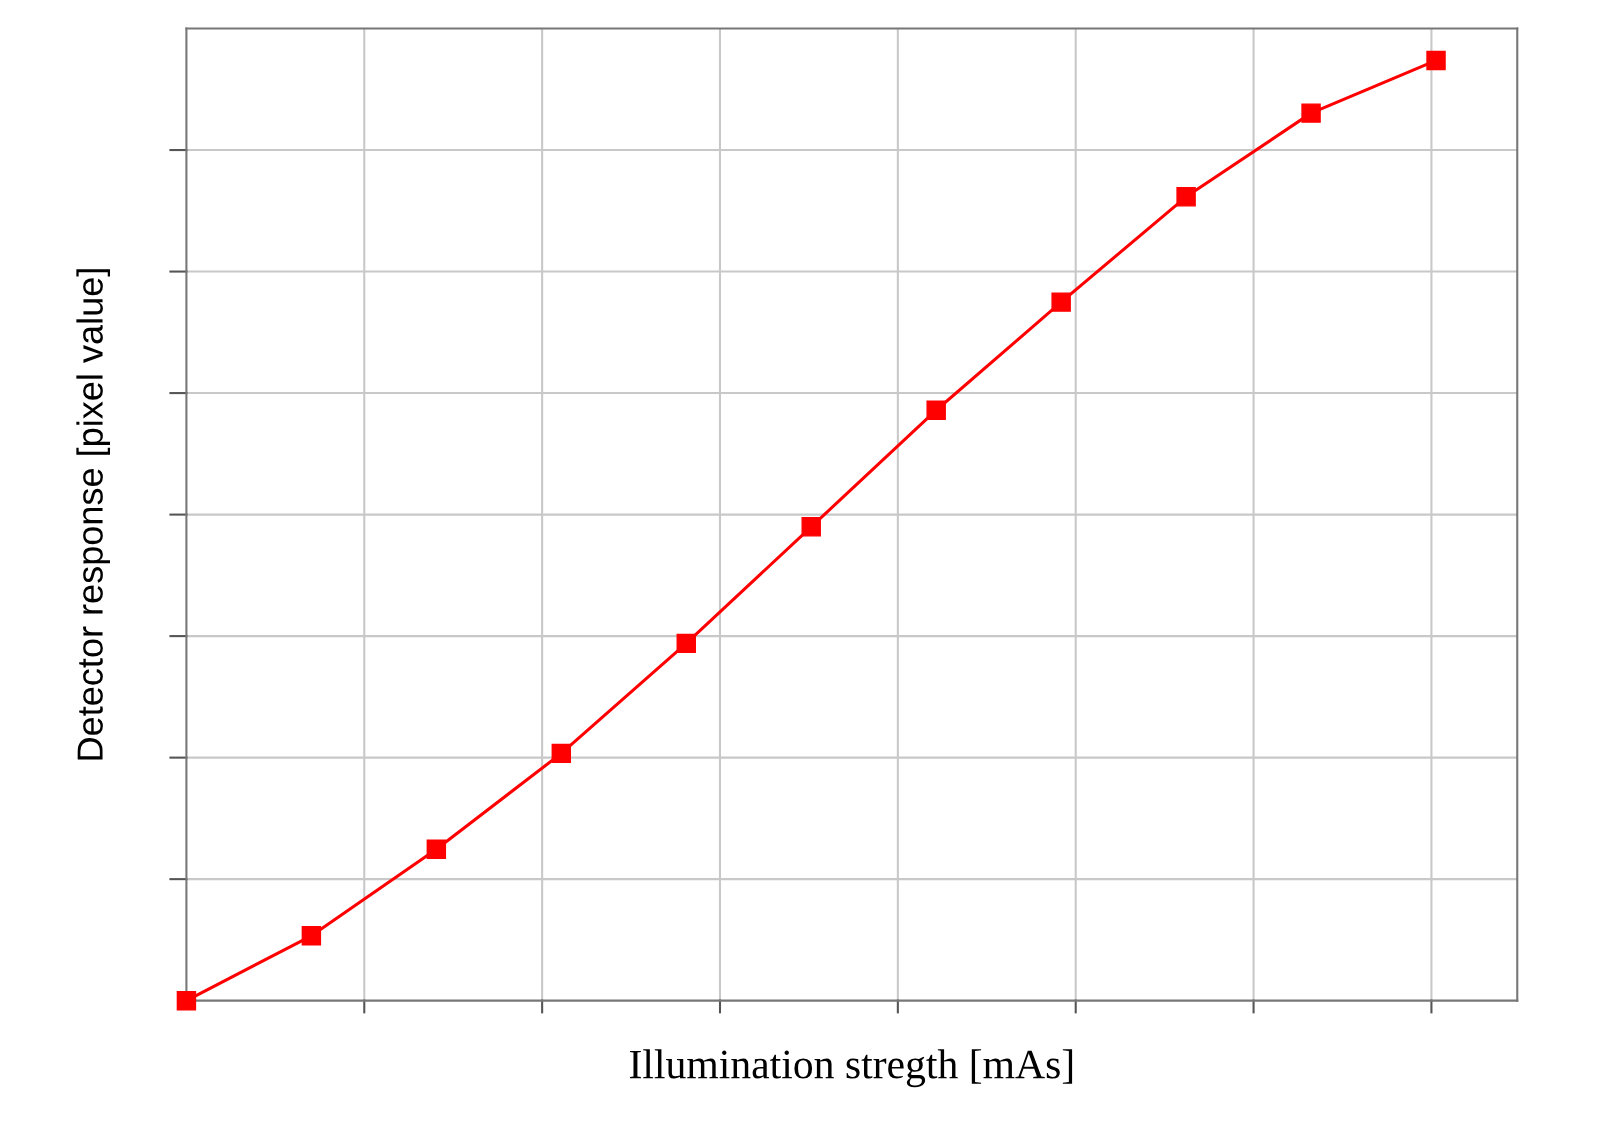 The height and width of the screenshot is (1141, 1621). I want to click on y-axis-title: Detector response [pixel value], so click(93, 514).